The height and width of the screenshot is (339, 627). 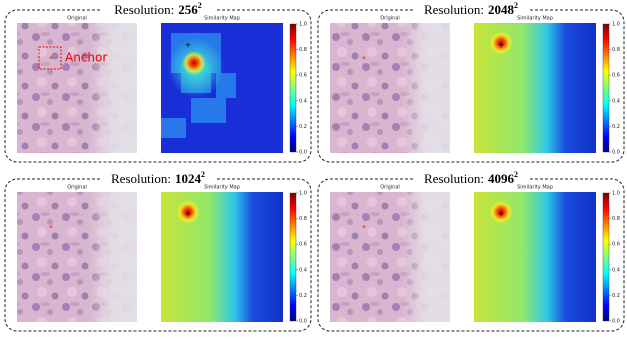 I want to click on panel-title: Resolution: 2562, so click(x=157, y=9).